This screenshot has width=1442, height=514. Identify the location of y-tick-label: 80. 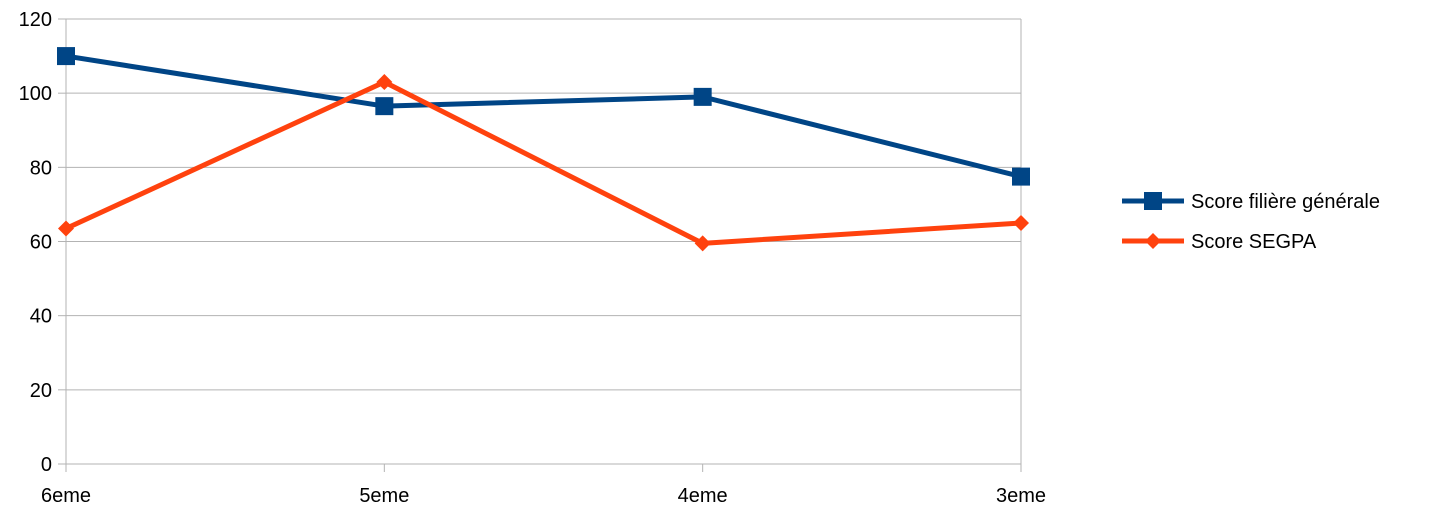
(41, 168).